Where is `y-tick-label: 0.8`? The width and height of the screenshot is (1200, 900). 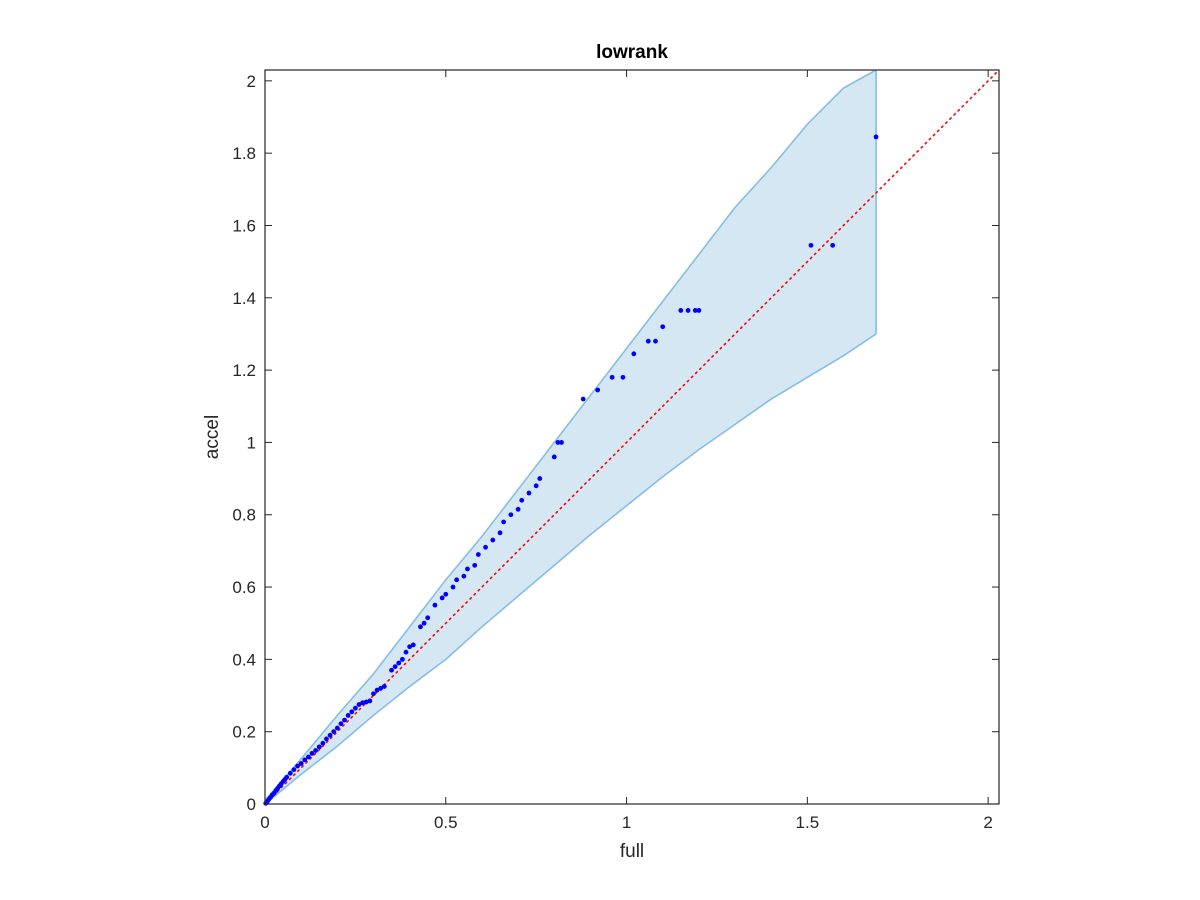
y-tick-label: 0.8 is located at coordinates (244, 515).